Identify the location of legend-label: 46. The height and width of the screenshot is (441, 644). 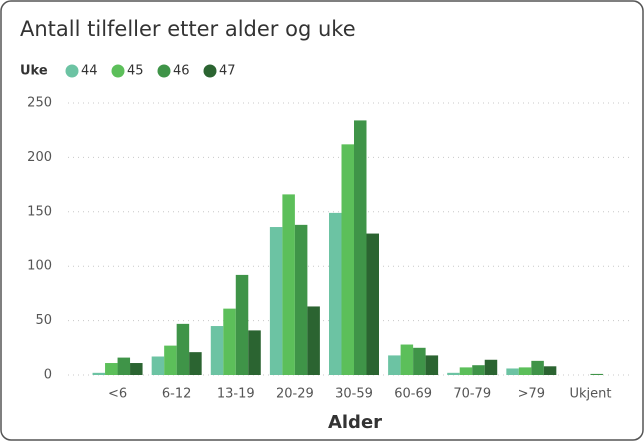
(181, 71).